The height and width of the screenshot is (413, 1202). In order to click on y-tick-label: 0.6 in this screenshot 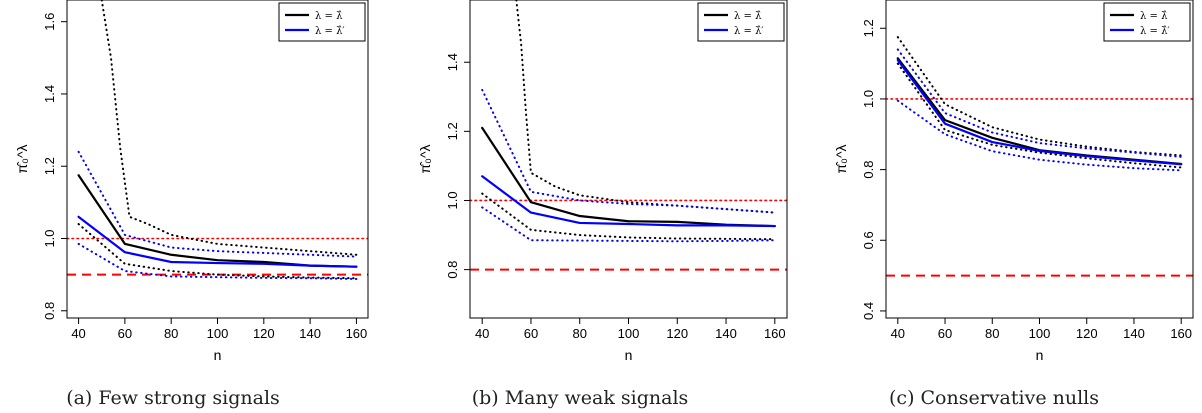, I will do `click(868, 240)`.